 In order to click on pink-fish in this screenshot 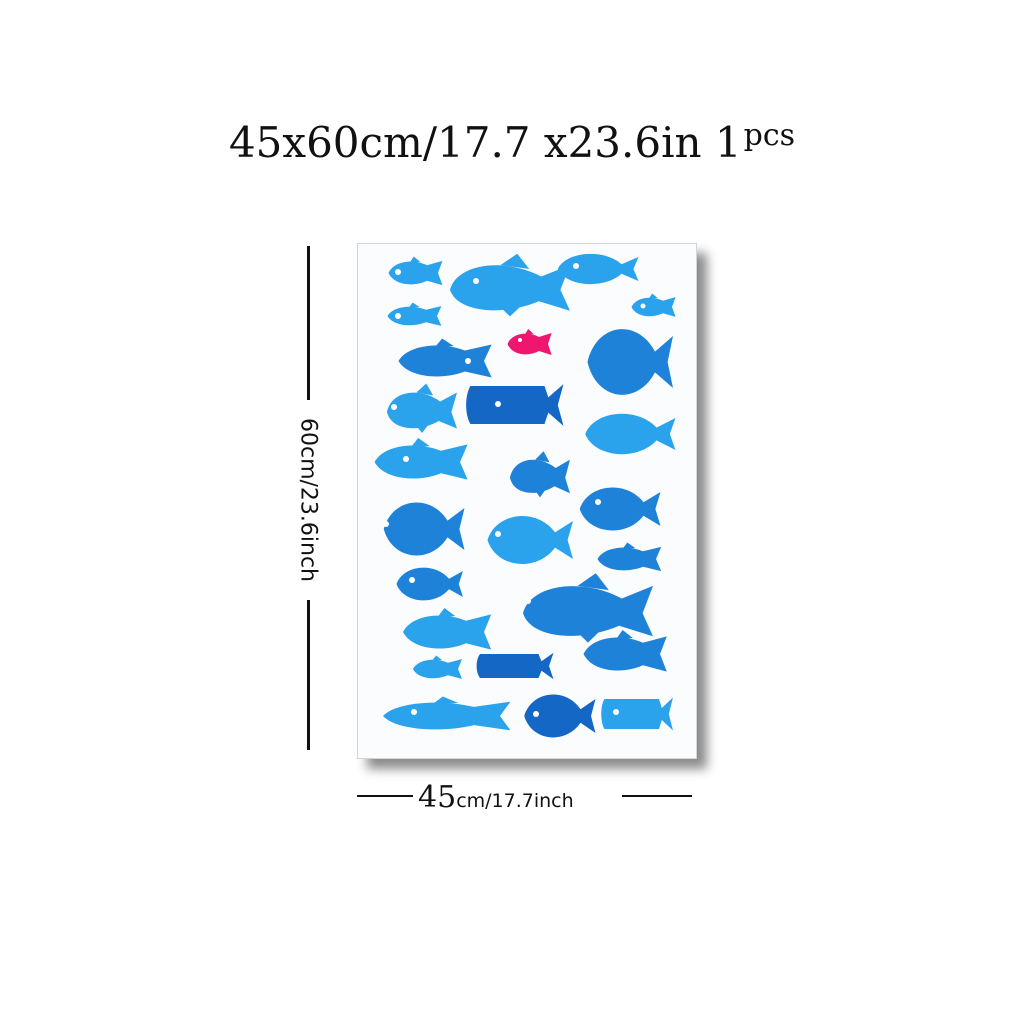, I will do `click(529, 342)`.